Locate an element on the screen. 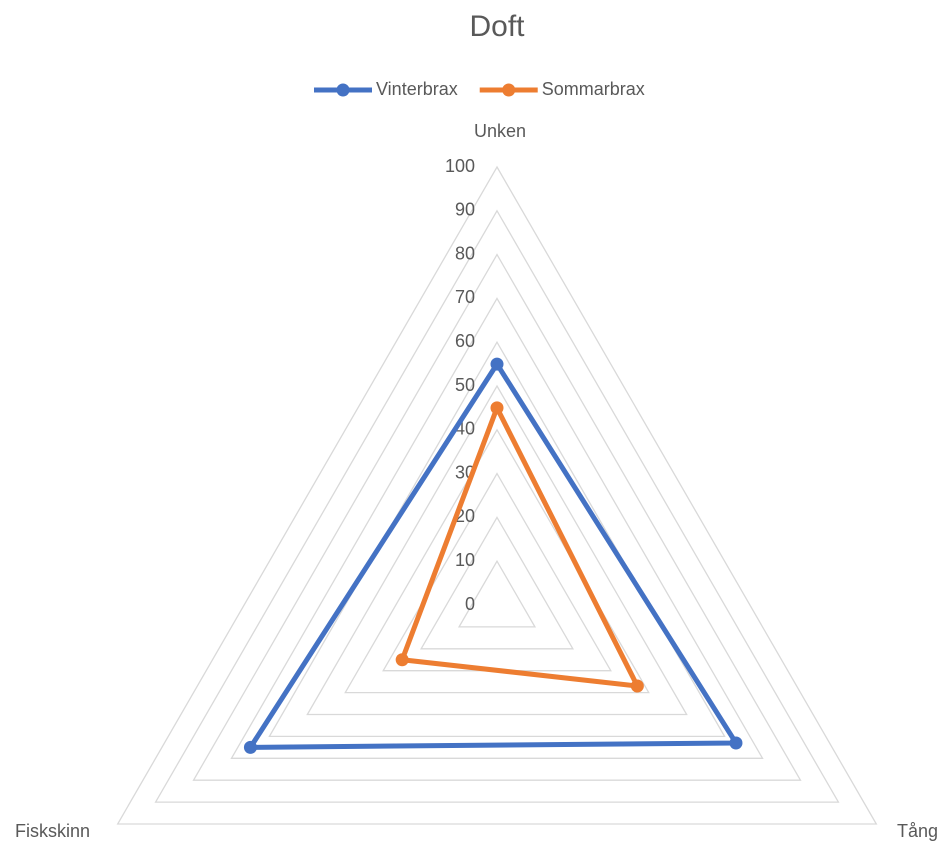 This screenshot has height=844, width=945. series-line is located at coordinates (519, 547).